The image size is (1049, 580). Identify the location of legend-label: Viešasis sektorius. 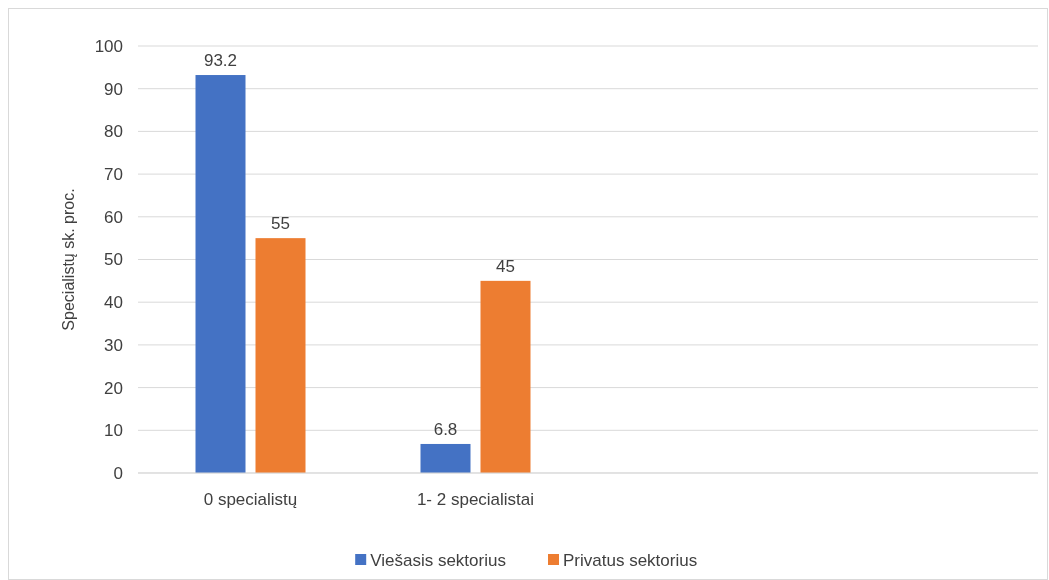
(438, 560).